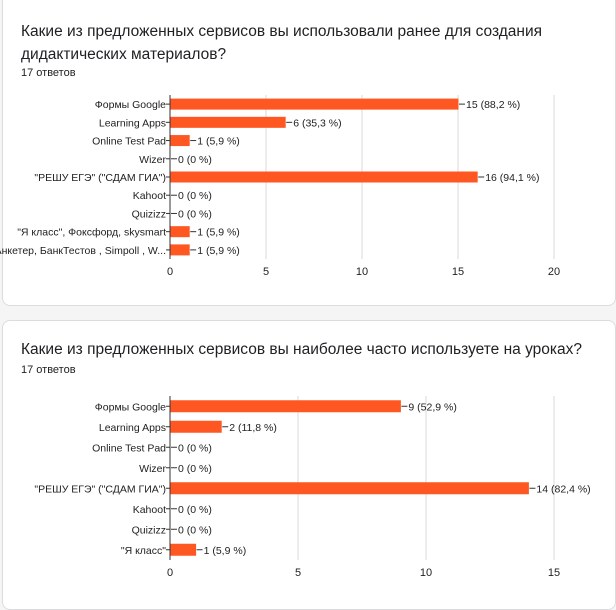 Image resolution: width=616 pixels, height=610 pixels. What do you see at coordinates (432, 407) in the screenshot?
I see `value-label: 9 (52,9 %)` at bounding box center [432, 407].